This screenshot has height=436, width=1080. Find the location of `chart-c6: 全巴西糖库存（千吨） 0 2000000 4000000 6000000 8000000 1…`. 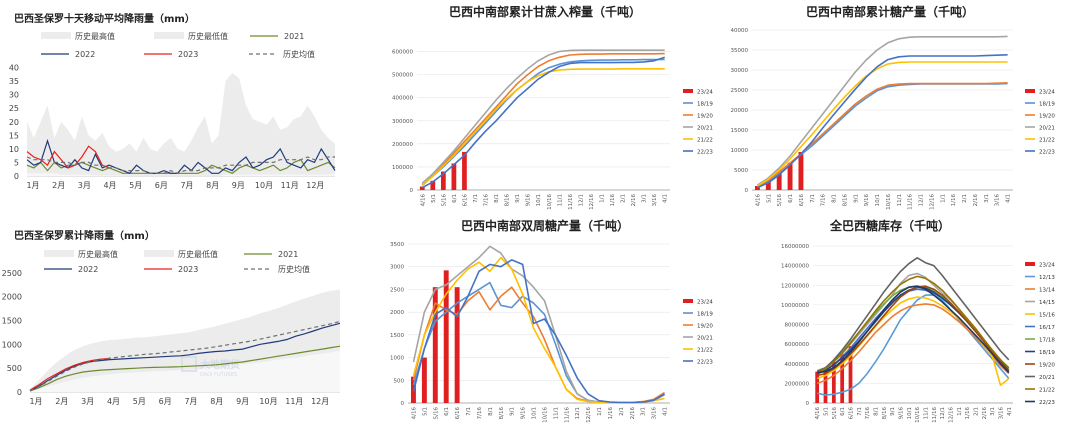

chart-c6: 全巴西糖库存（千吨） 0 2000000 4000000 6000000 8000000 1… is located at coordinates (918, 320).